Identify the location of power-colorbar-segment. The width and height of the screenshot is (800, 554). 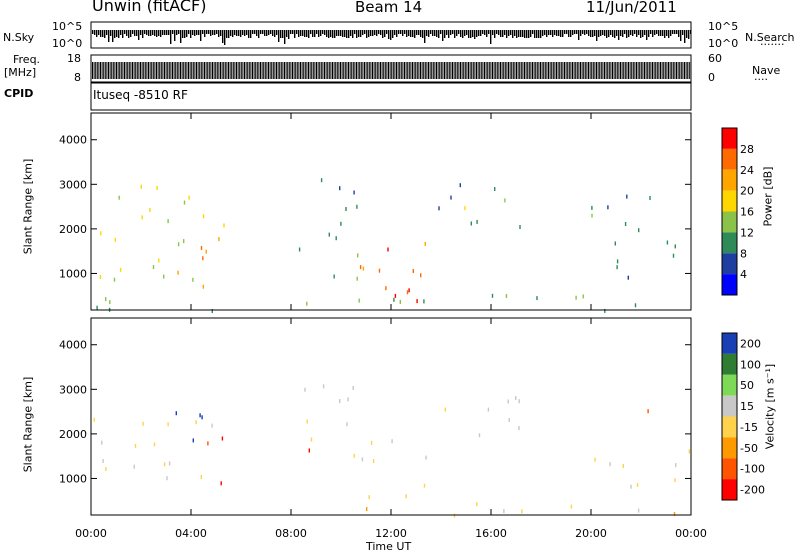
(729, 264).